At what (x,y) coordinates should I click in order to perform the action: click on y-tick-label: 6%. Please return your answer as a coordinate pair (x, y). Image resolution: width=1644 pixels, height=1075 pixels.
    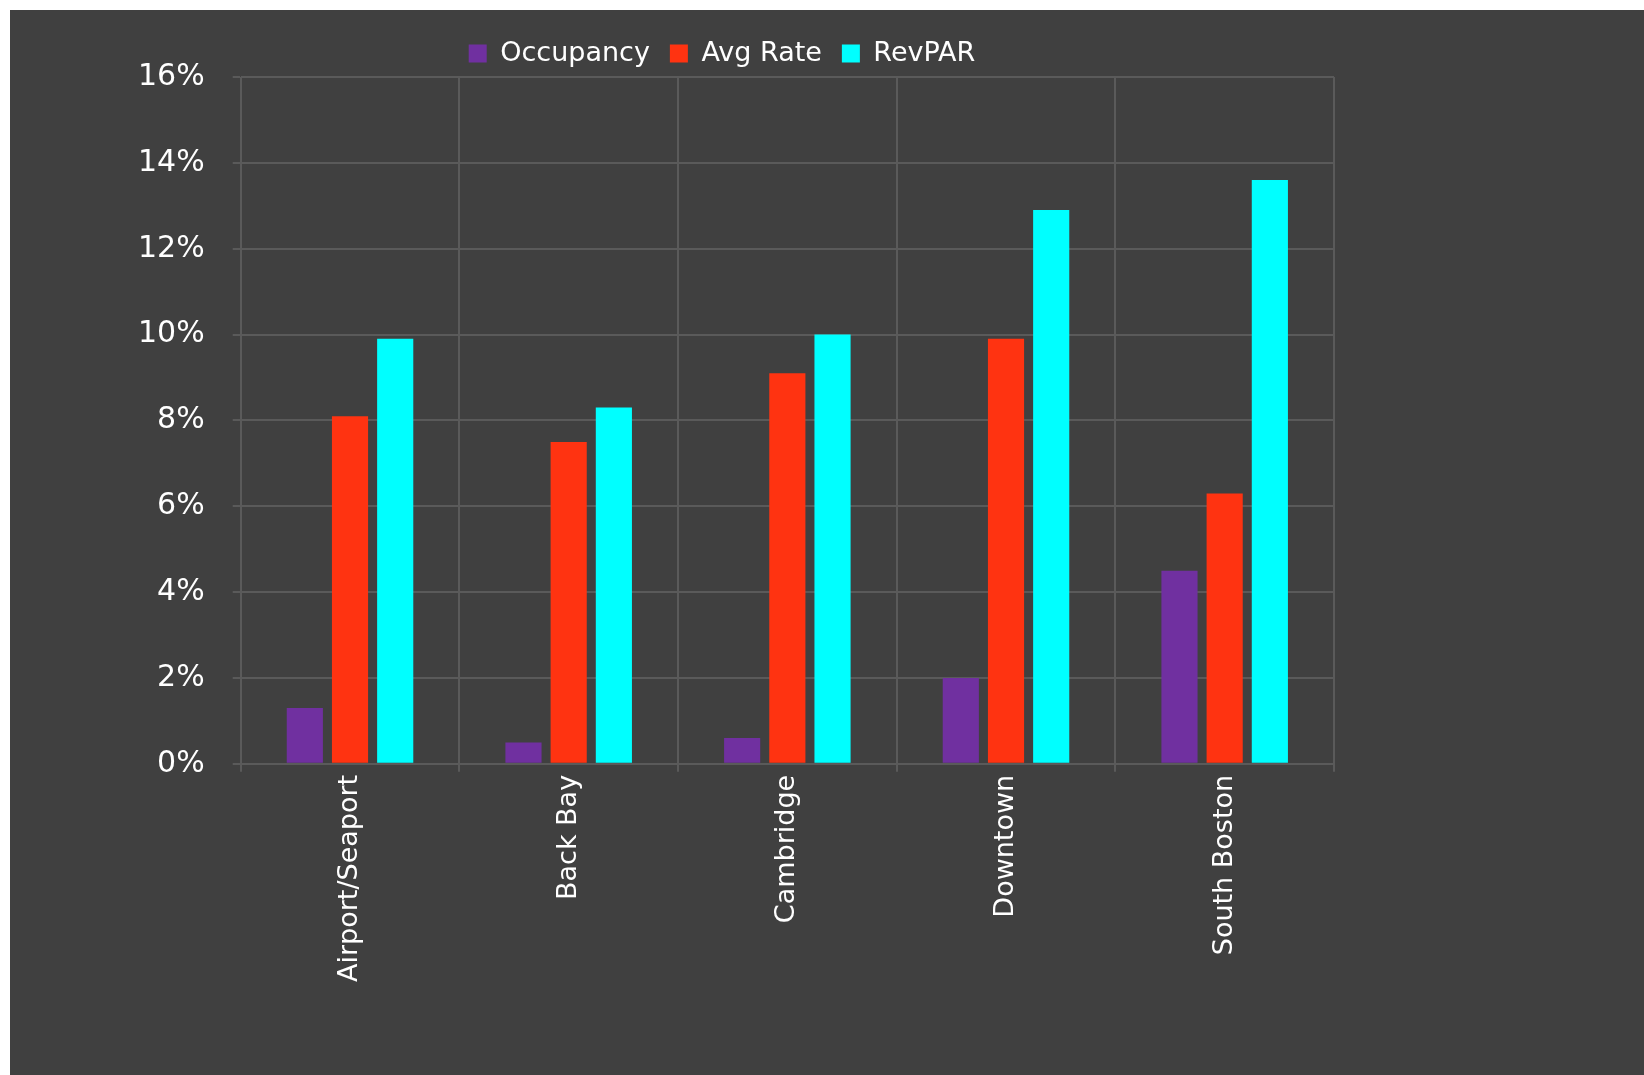
    Looking at the image, I should click on (181, 504).